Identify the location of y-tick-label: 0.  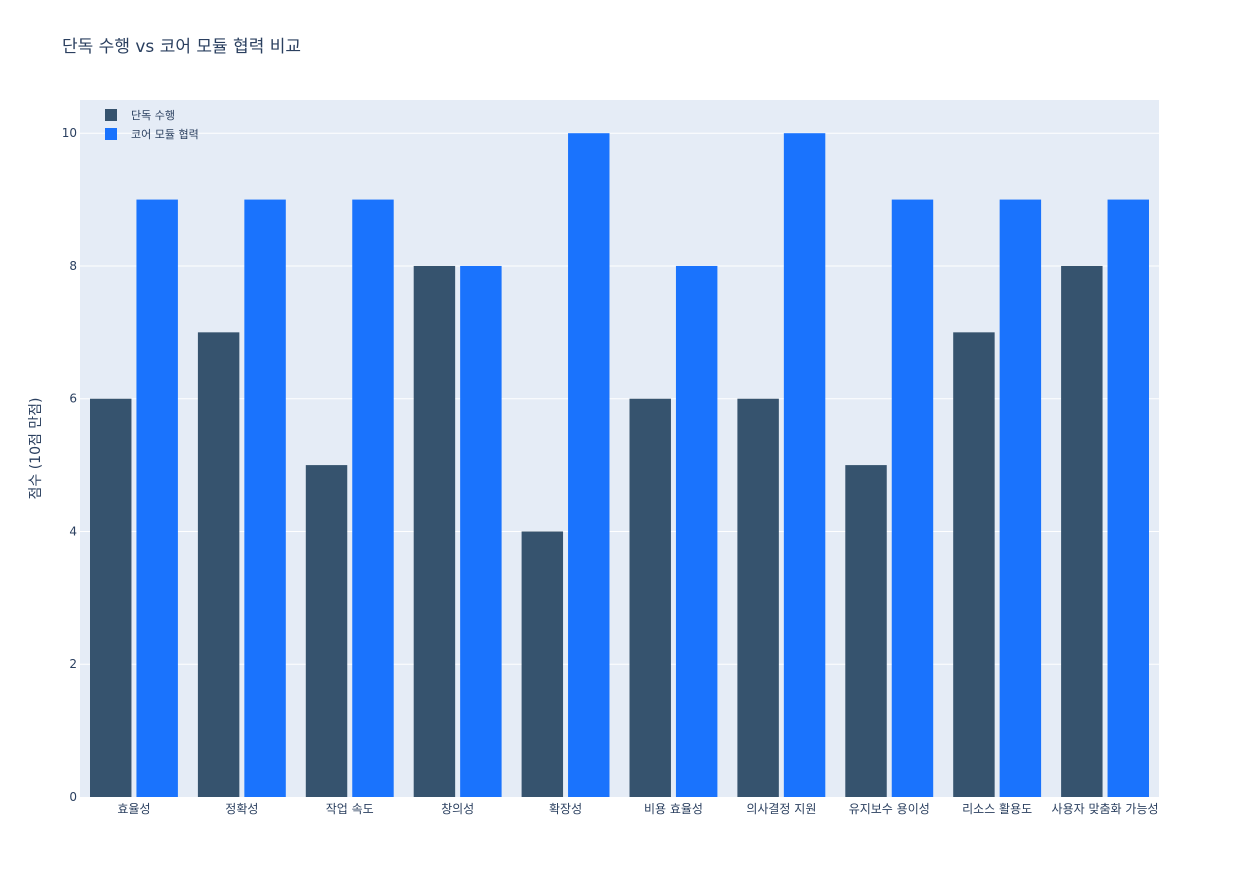
(73, 797).